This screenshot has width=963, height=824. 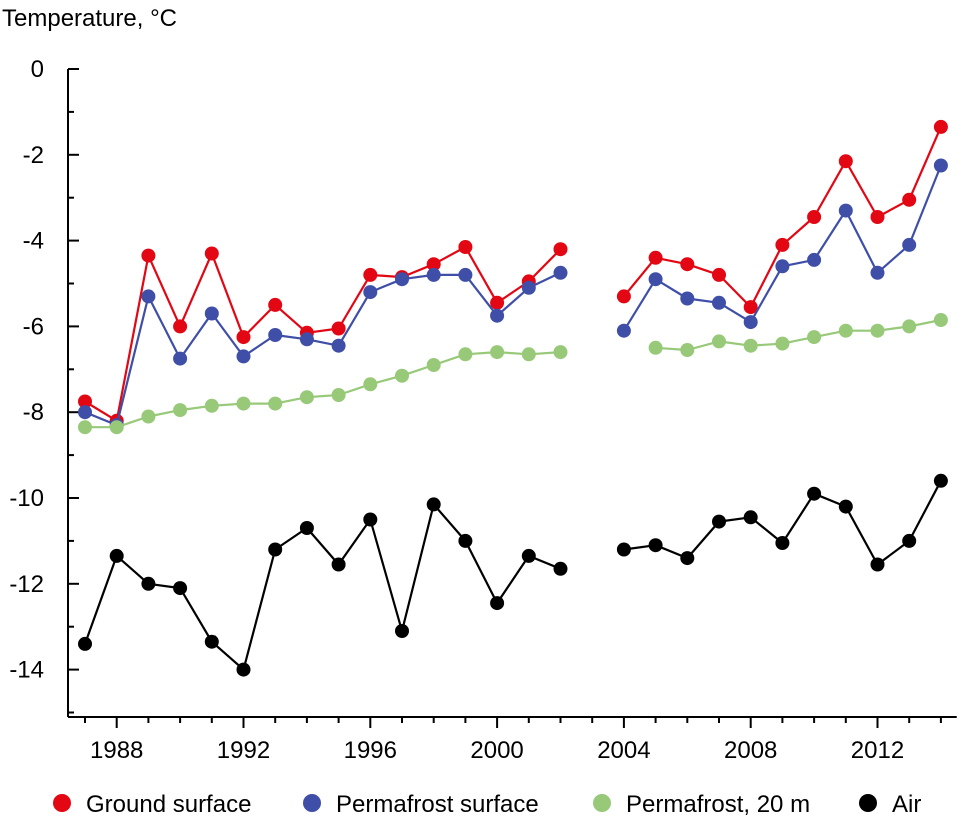 What do you see at coordinates (750, 750) in the screenshot?
I see `x-tick-label: 2008` at bounding box center [750, 750].